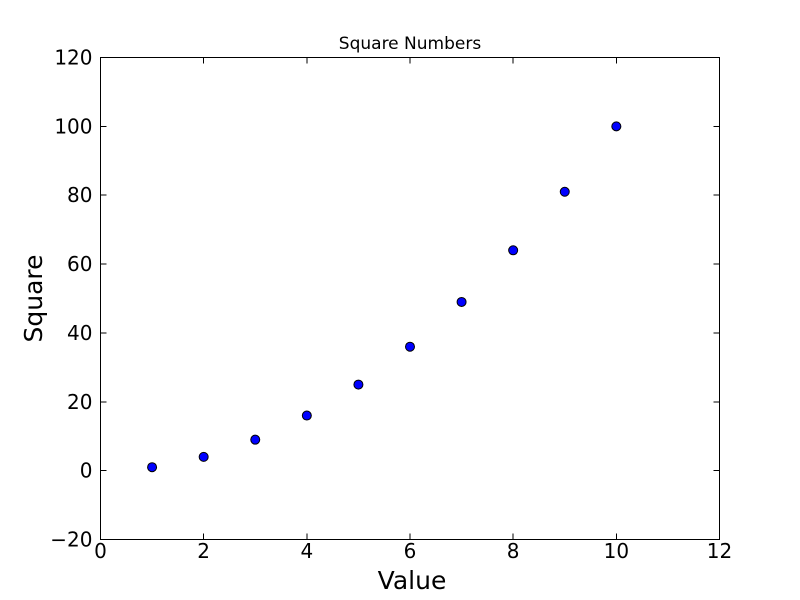  Describe the element at coordinates (33, 298) in the screenshot. I see `y-axis-label: Square` at that location.